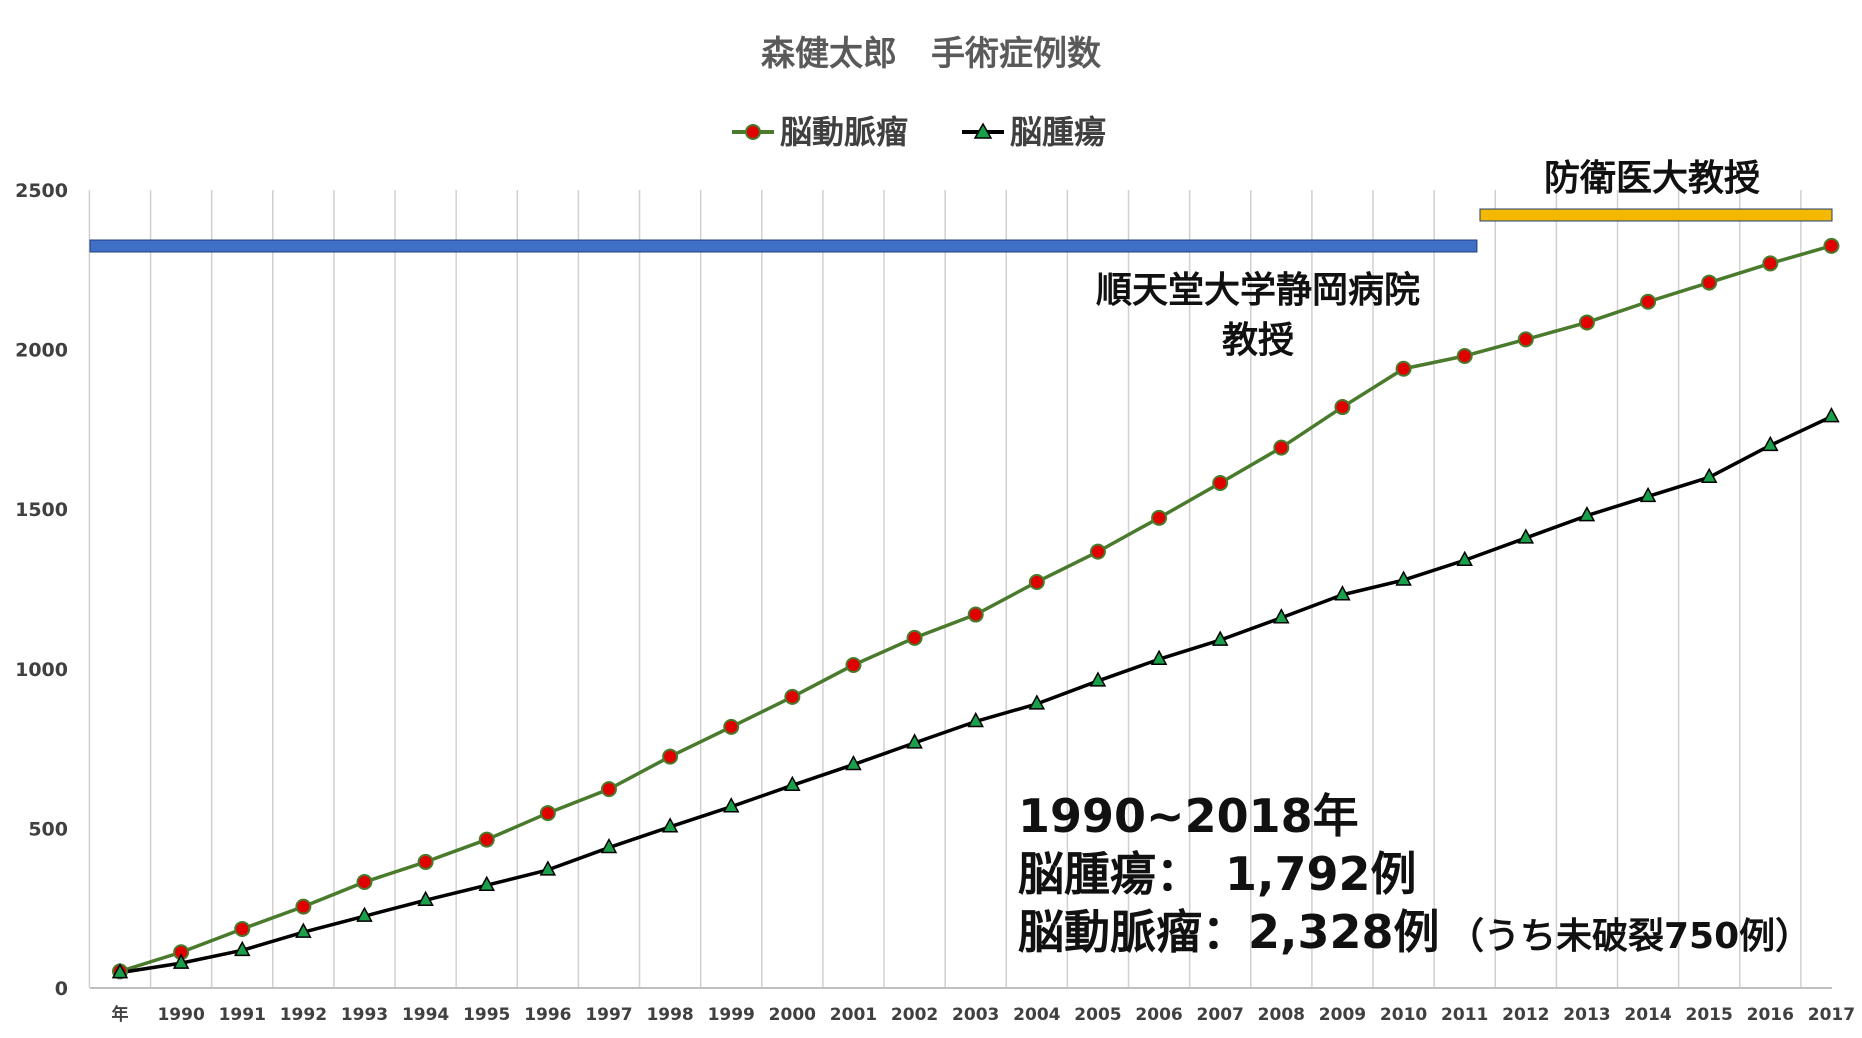  Describe the element at coordinates (425, 1015) in the screenshot. I see `x-tick-label: 1994` at that location.